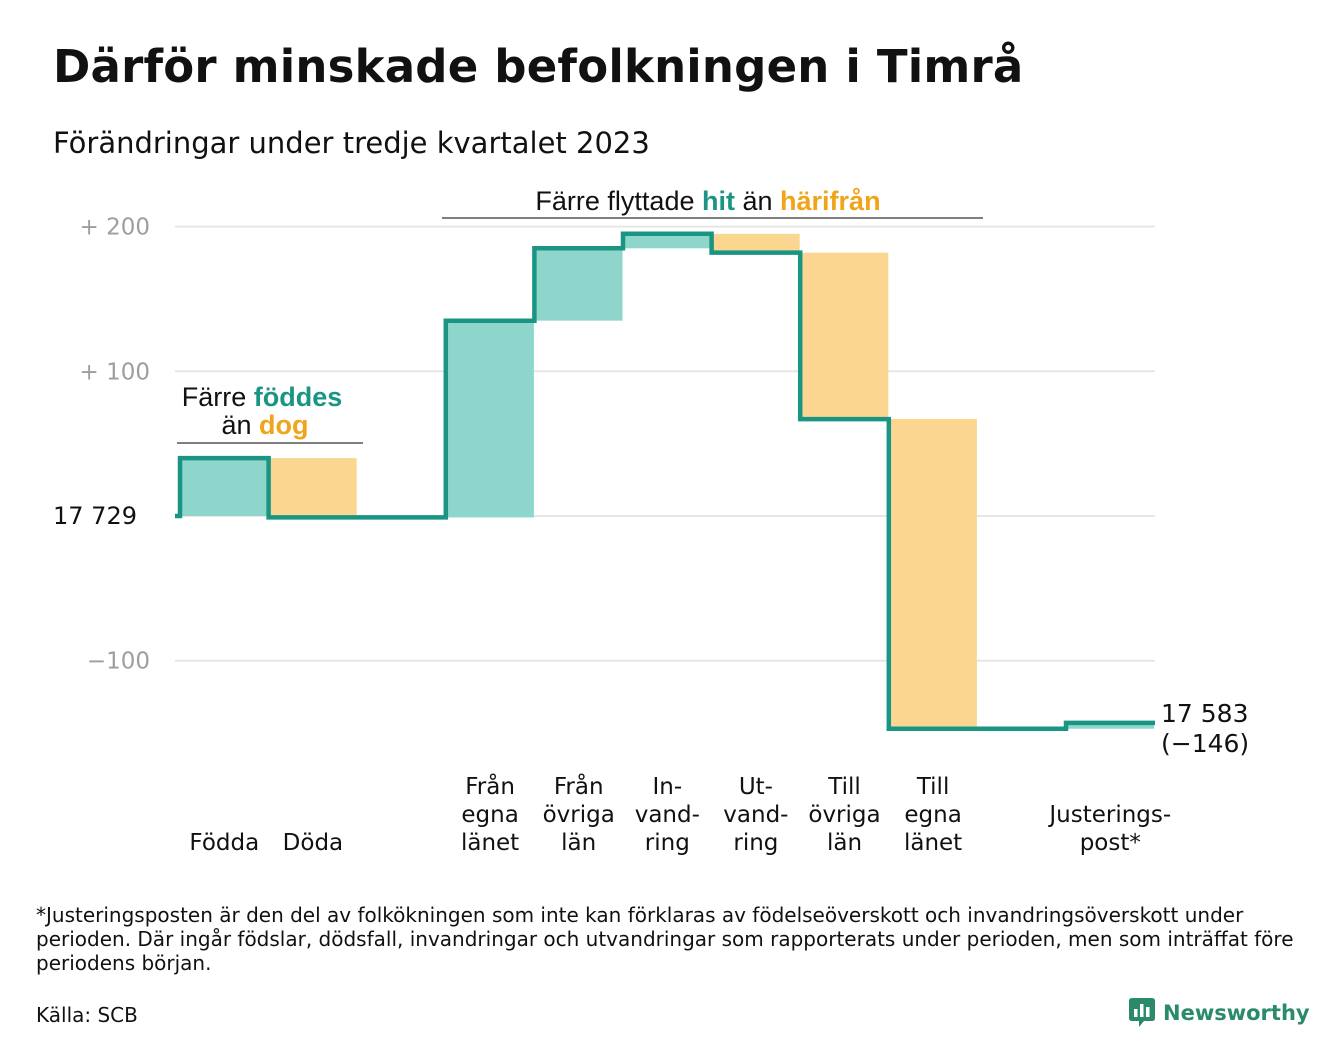  Describe the element at coordinates (313, 843) in the screenshot. I see `category-label-doda: Döda` at that location.